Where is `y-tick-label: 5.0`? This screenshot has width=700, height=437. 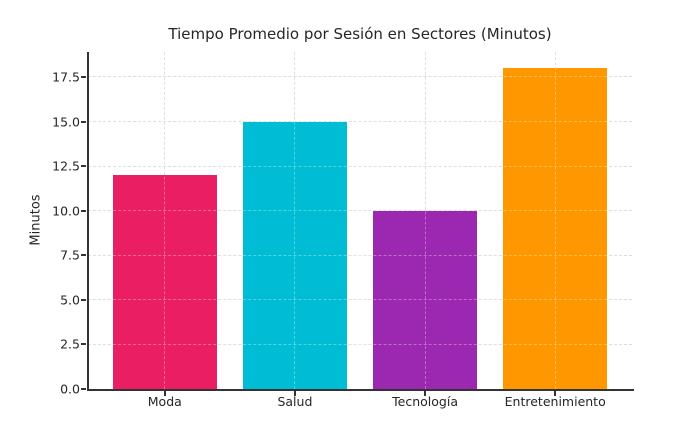 y-tick-label: 5.0 is located at coordinates (70, 300).